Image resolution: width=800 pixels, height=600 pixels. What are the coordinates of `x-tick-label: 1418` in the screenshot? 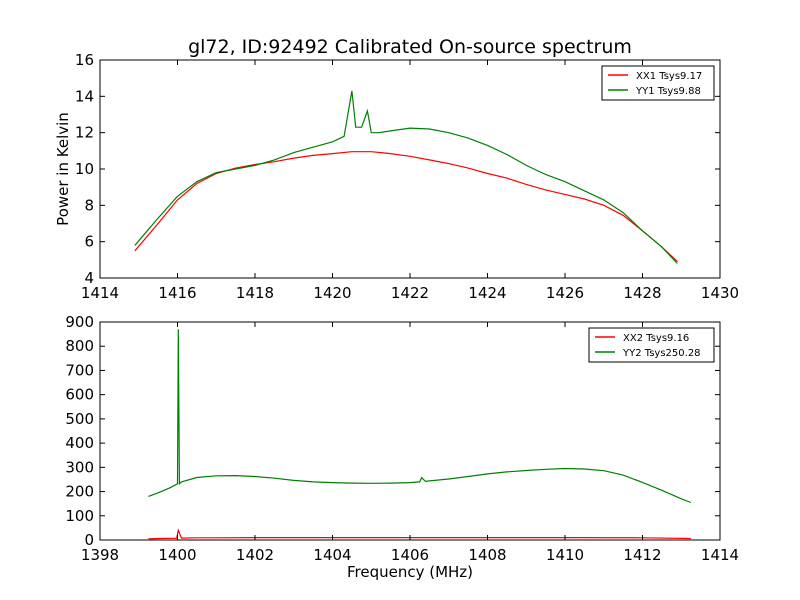 It's located at (255, 293).